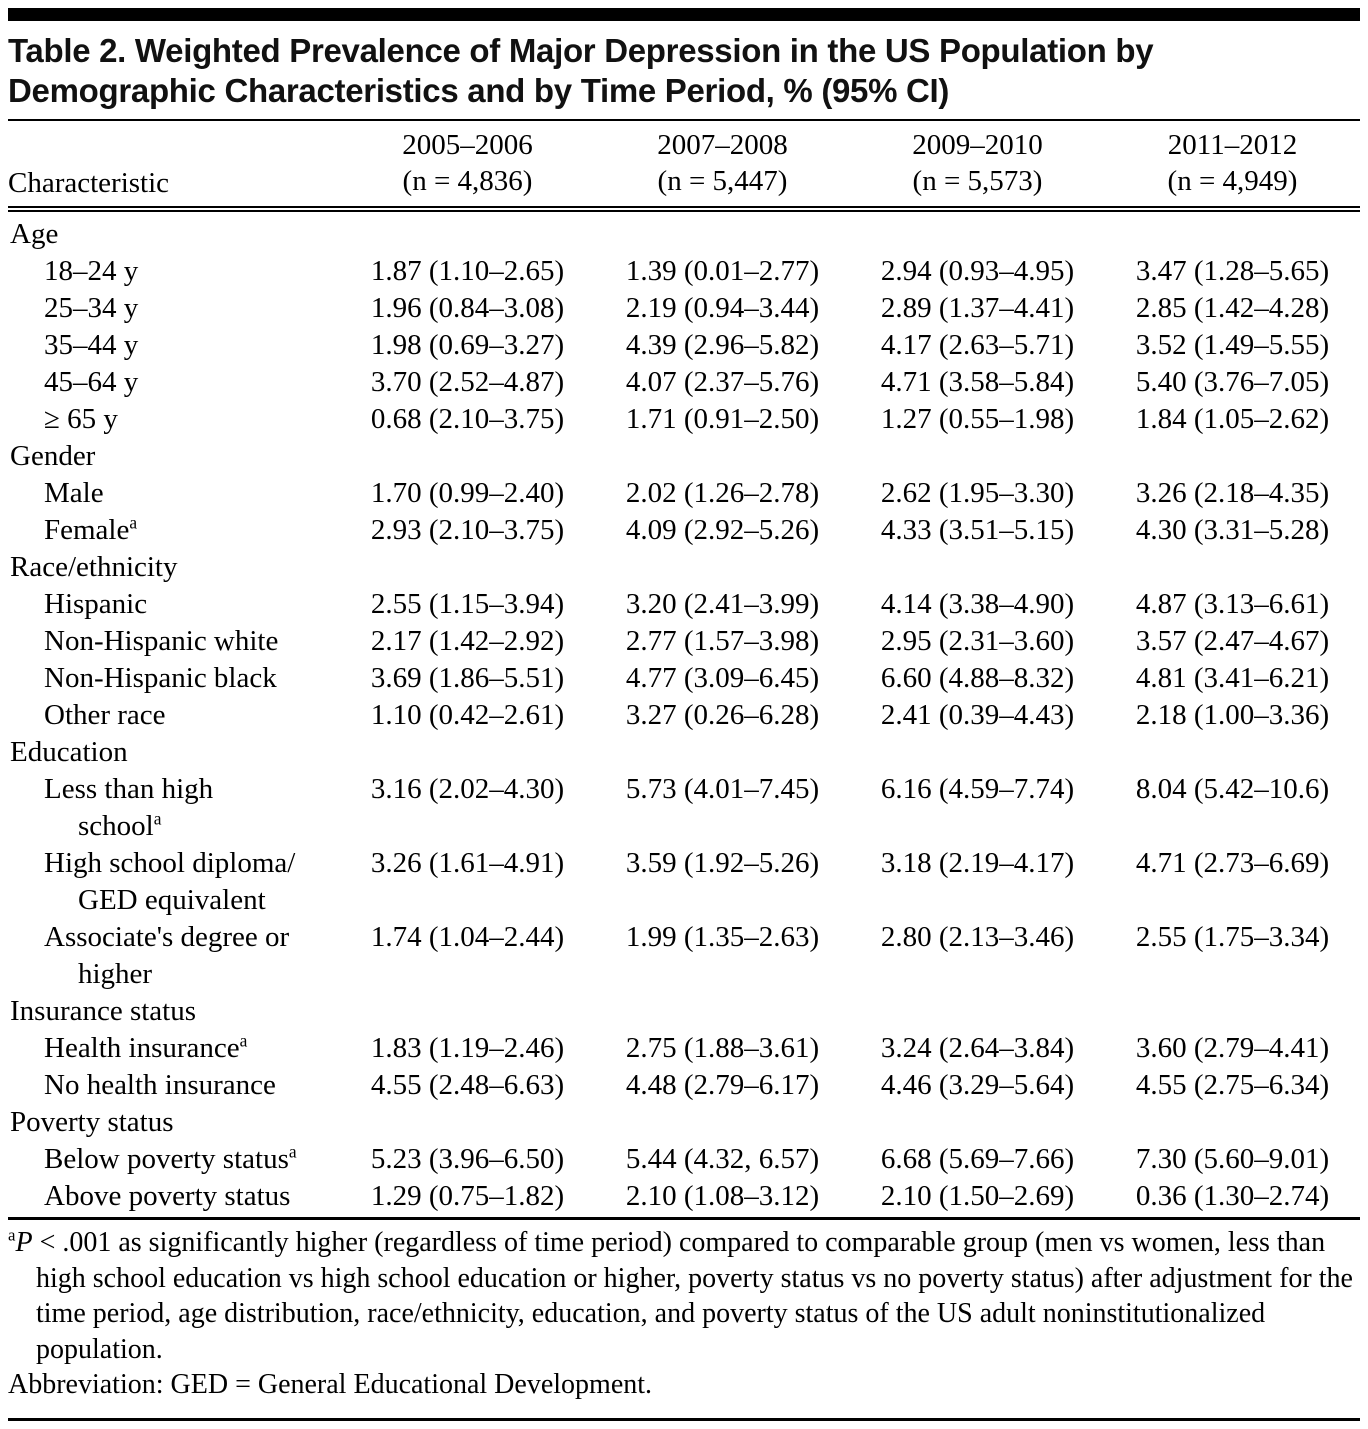 Image resolution: width=1368 pixels, height=1429 pixels. I want to click on value-cell: 1.87 (1.10–2.65), so click(467, 271).